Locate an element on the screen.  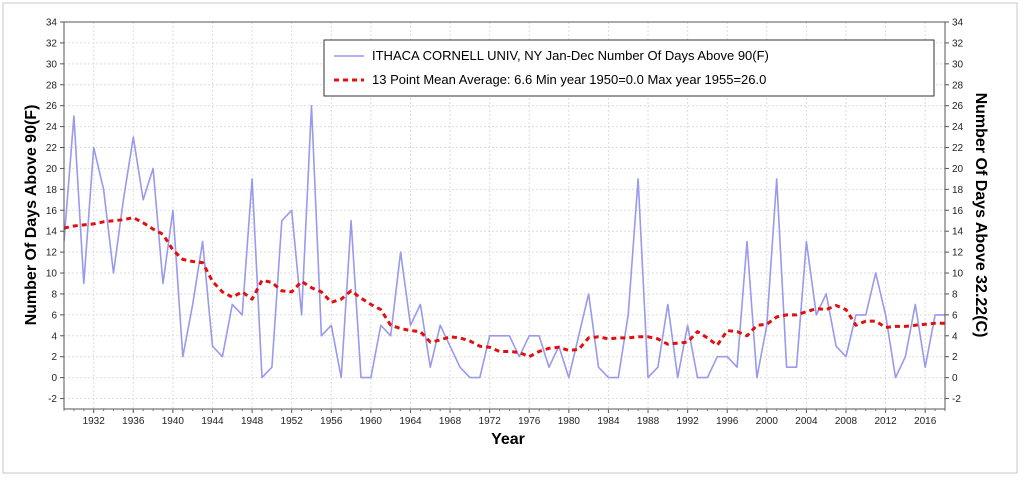
x-tick-label: 1980 is located at coordinates (569, 421).